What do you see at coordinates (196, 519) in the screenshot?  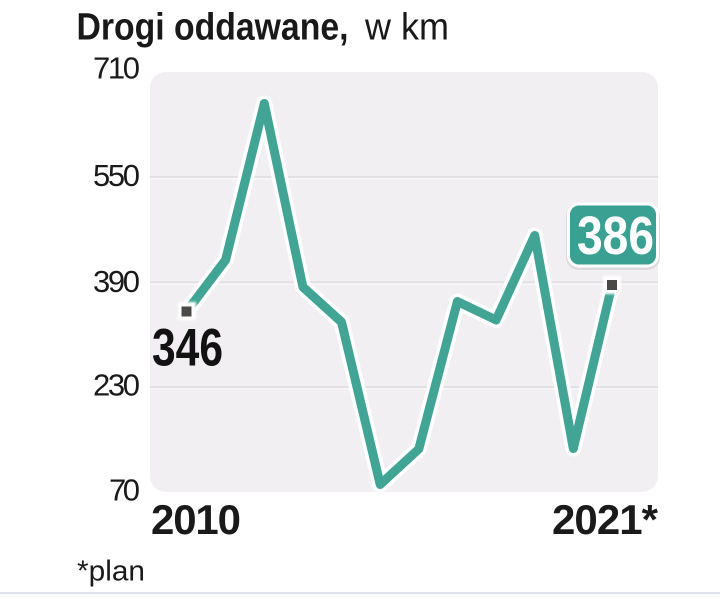 I see `svg-text: 2010` at bounding box center [196, 519].